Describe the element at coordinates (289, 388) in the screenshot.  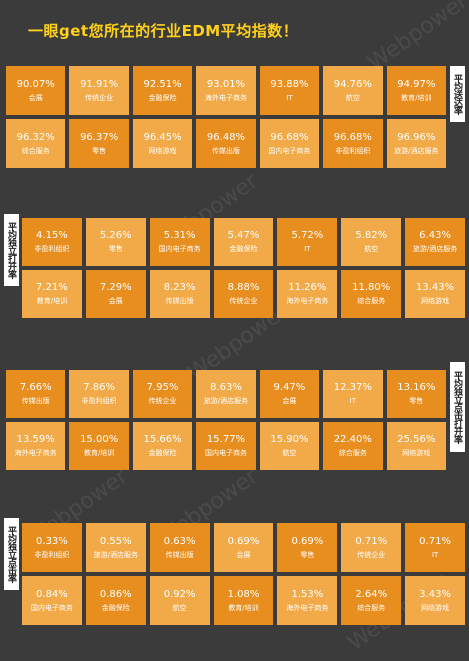
I see `metric-value: 9.47%` at that location.